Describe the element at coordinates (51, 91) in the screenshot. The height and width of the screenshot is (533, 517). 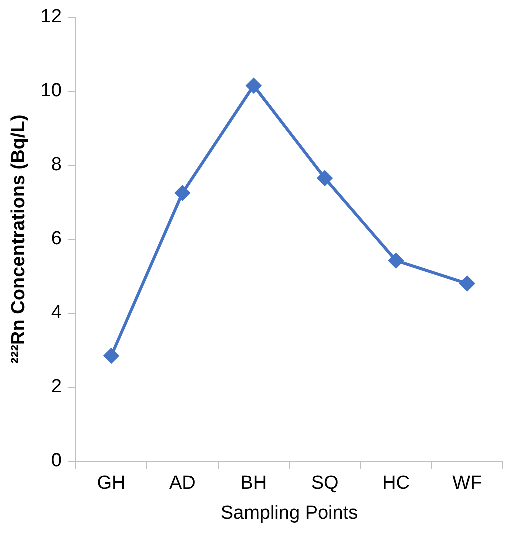
I see `y-tick-label: 10` at that location.